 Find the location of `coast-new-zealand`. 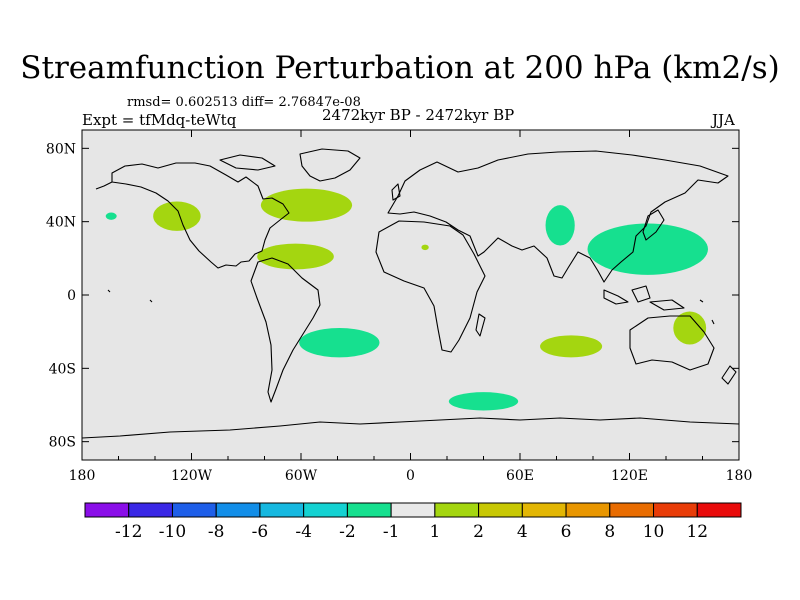

coast-new-zealand is located at coordinates (729, 375).